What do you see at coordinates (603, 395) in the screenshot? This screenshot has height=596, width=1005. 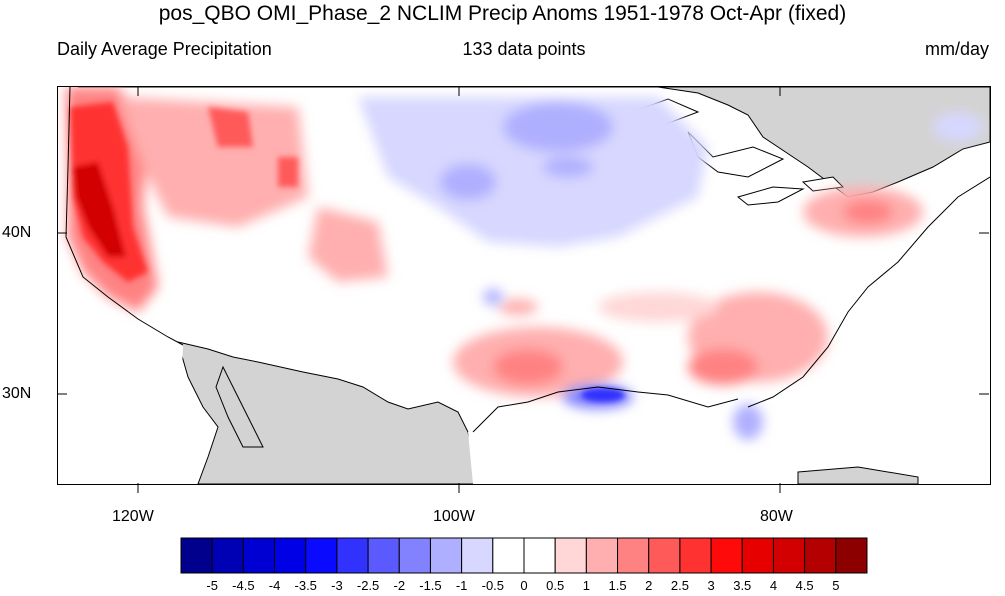 I see `strong-negative-anomaly` at bounding box center [603, 395].